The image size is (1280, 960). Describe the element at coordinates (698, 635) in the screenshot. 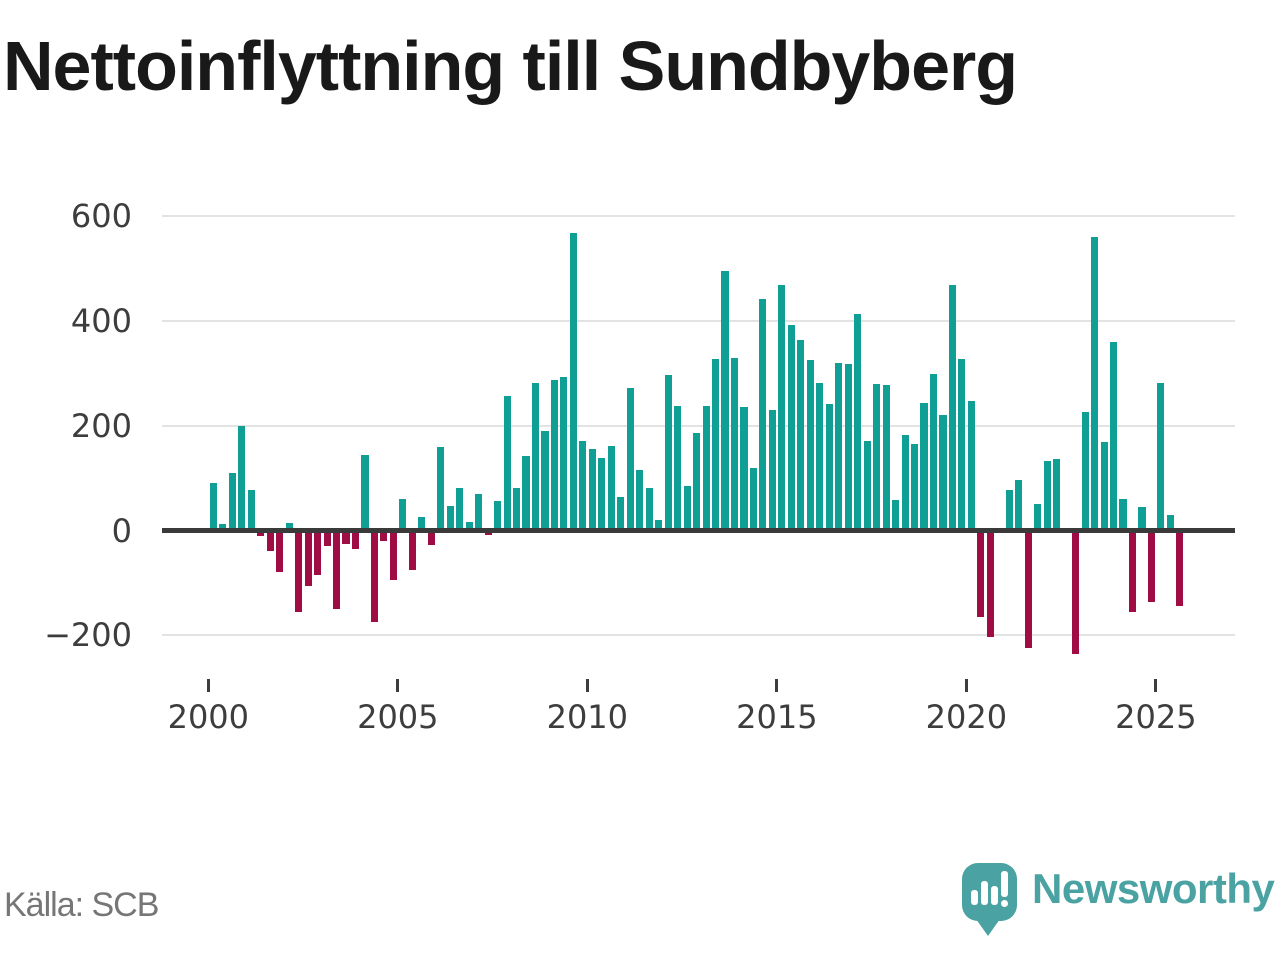

I see `gridline--200` at that location.